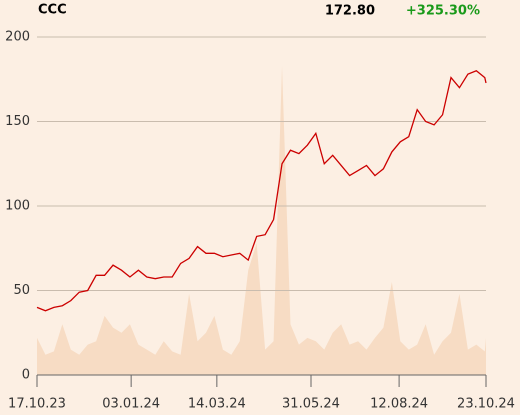 The image size is (520, 415). What do you see at coordinates (311, 404) in the screenshot?
I see `x-tick-label: 31.05.24` at bounding box center [311, 404].